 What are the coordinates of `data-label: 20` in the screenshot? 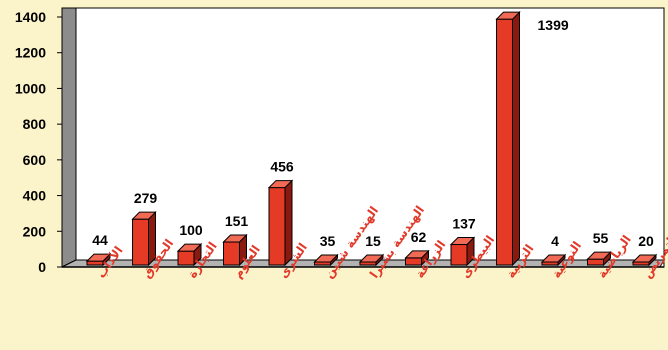 It's located at (646, 241).